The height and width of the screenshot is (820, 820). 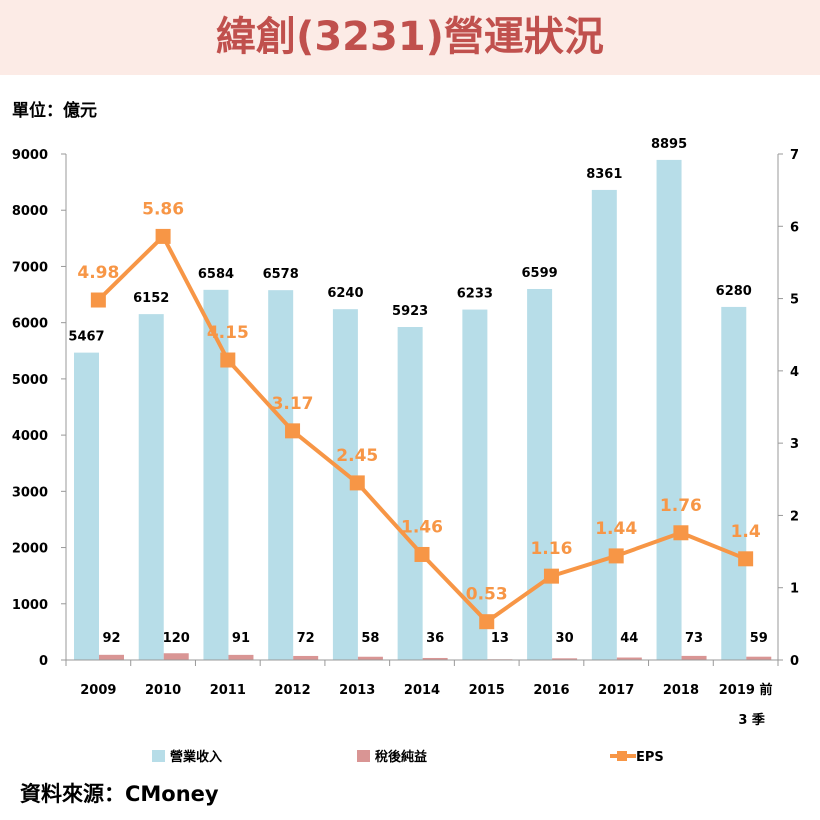 I want to click on legend-label-eps: EPS, so click(x=650, y=757).